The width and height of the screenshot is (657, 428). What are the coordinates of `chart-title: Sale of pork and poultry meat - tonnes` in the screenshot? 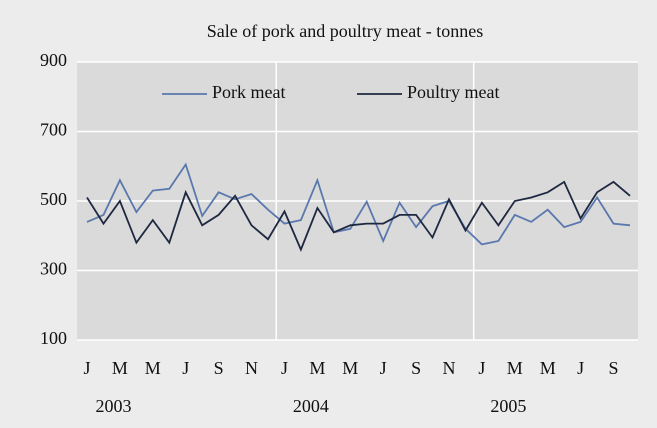 It's located at (345, 31).